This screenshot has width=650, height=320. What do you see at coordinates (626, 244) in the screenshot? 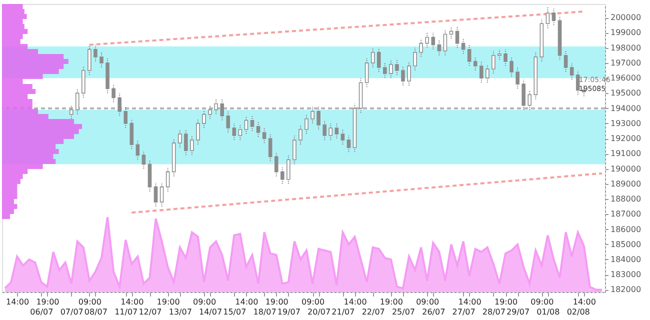
I see `y-tick-label: 185000` at bounding box center [626, 244].